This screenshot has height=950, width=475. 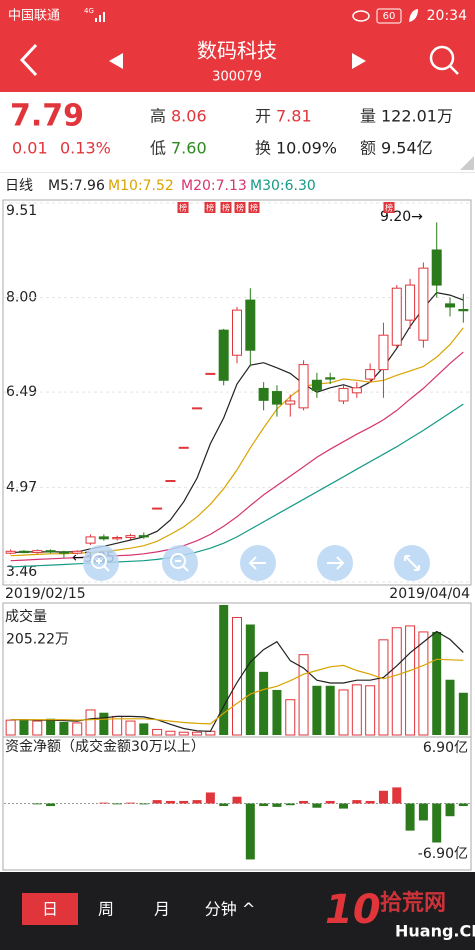 What do you see at coordinates (237, 51) in the screenshot?
I see `stock-name: 数码科技` at bounding box center [237, 51].